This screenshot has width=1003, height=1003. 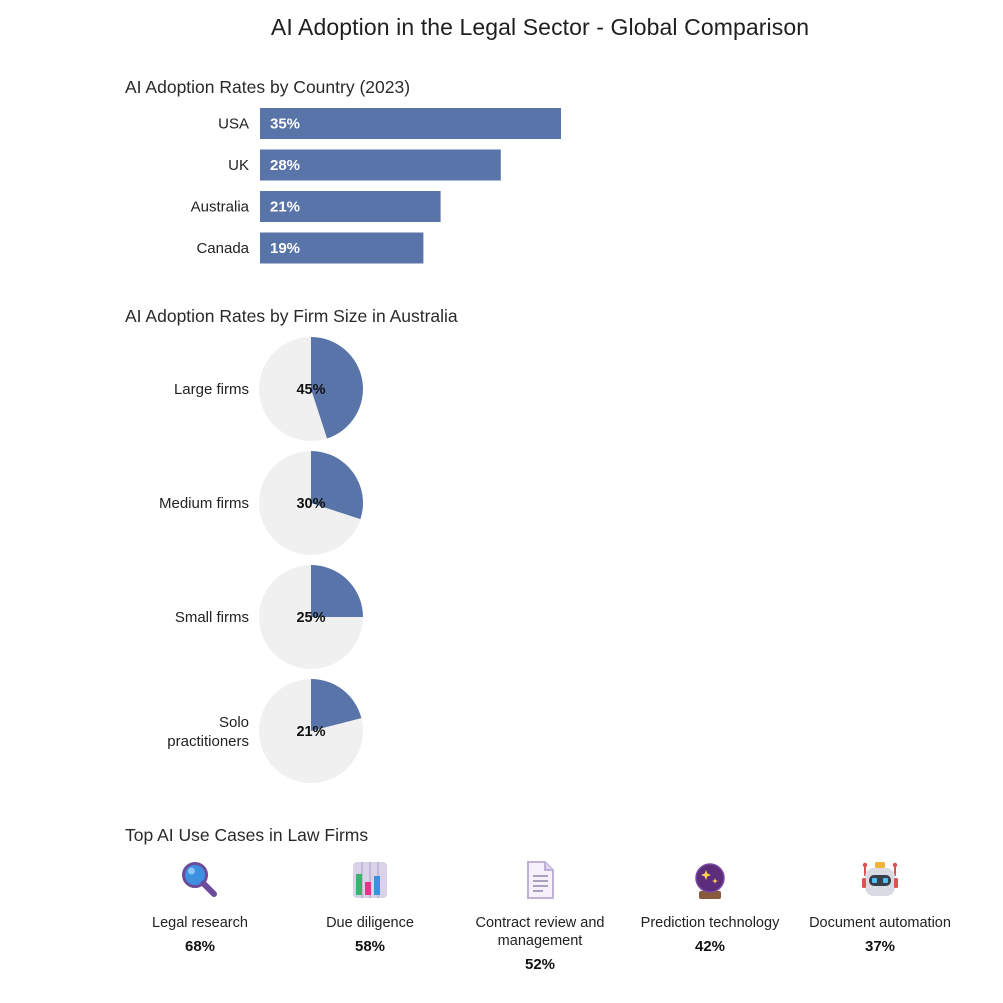 I want to click on use-case-legal-research: Legal research 68%, so click(x=200, y=906).